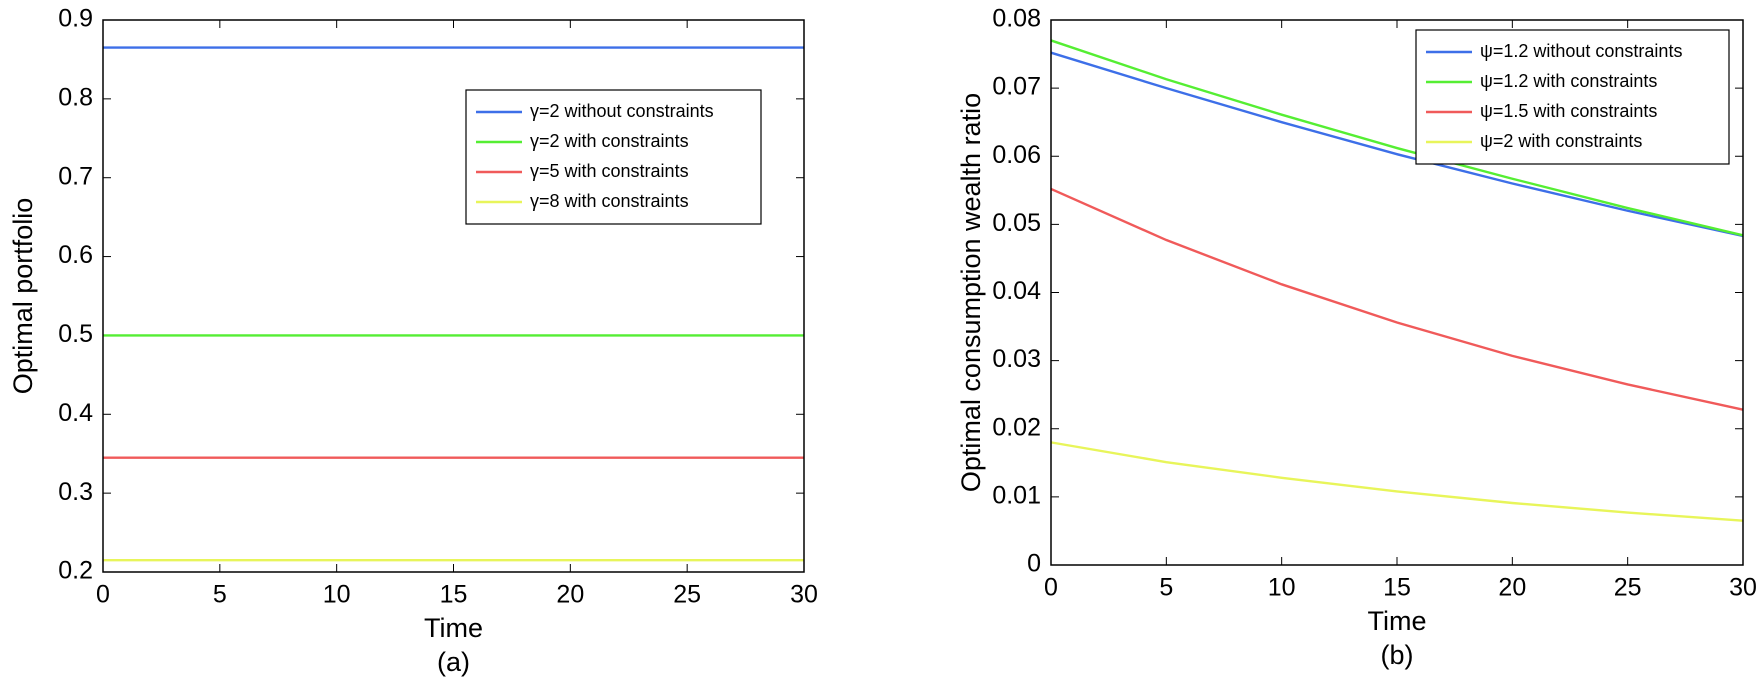  Describe the element at coordinates (1016, 87) in the screenshot. I see `y-tick-label: 0.07` at that location.